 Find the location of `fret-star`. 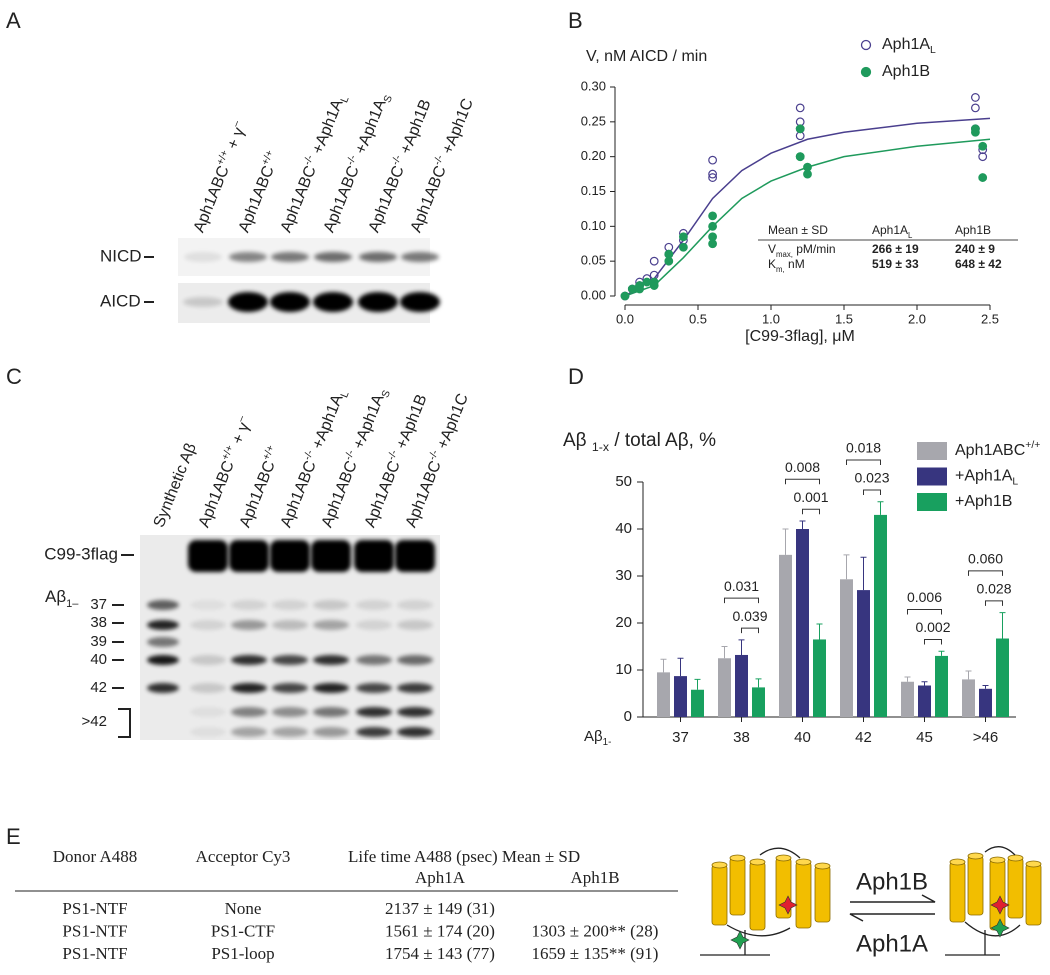

fret-star is located at coordinates (1000, 905).